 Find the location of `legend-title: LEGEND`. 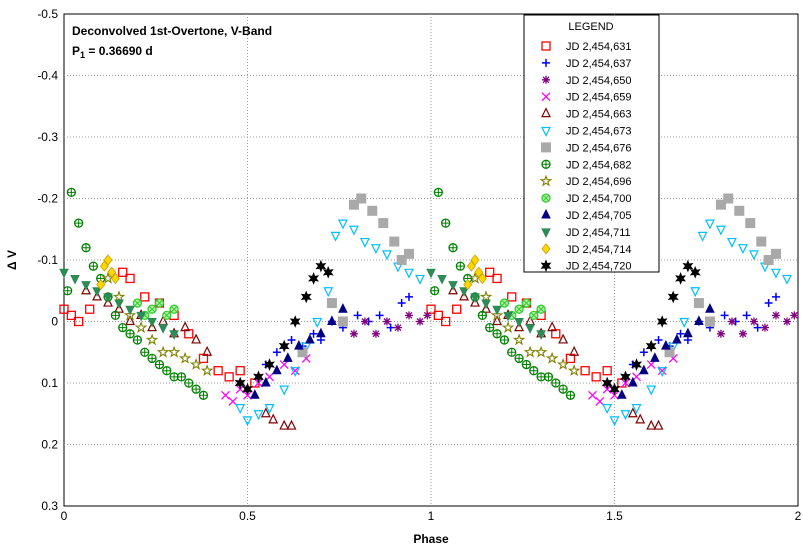

legend-title: LEGEND is located at coordinates (590, 27).